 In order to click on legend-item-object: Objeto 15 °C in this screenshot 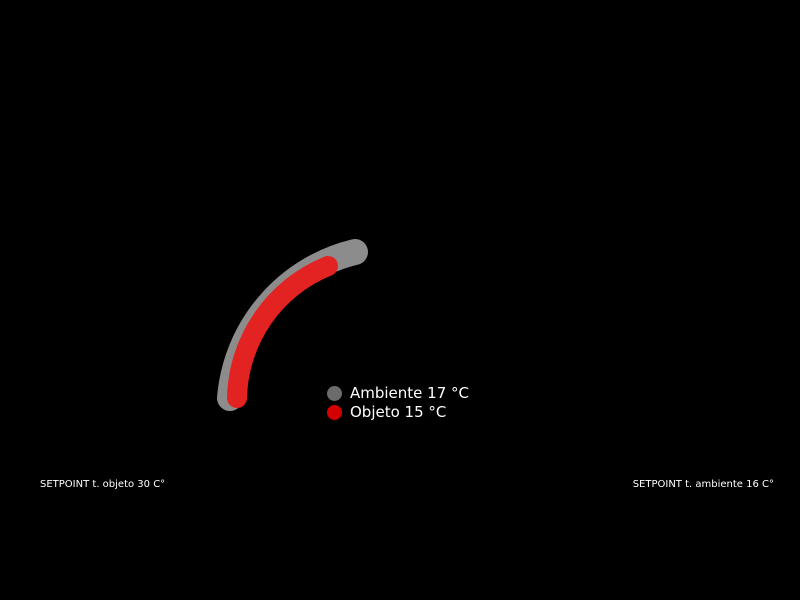, I will do `click(398, 412)`.